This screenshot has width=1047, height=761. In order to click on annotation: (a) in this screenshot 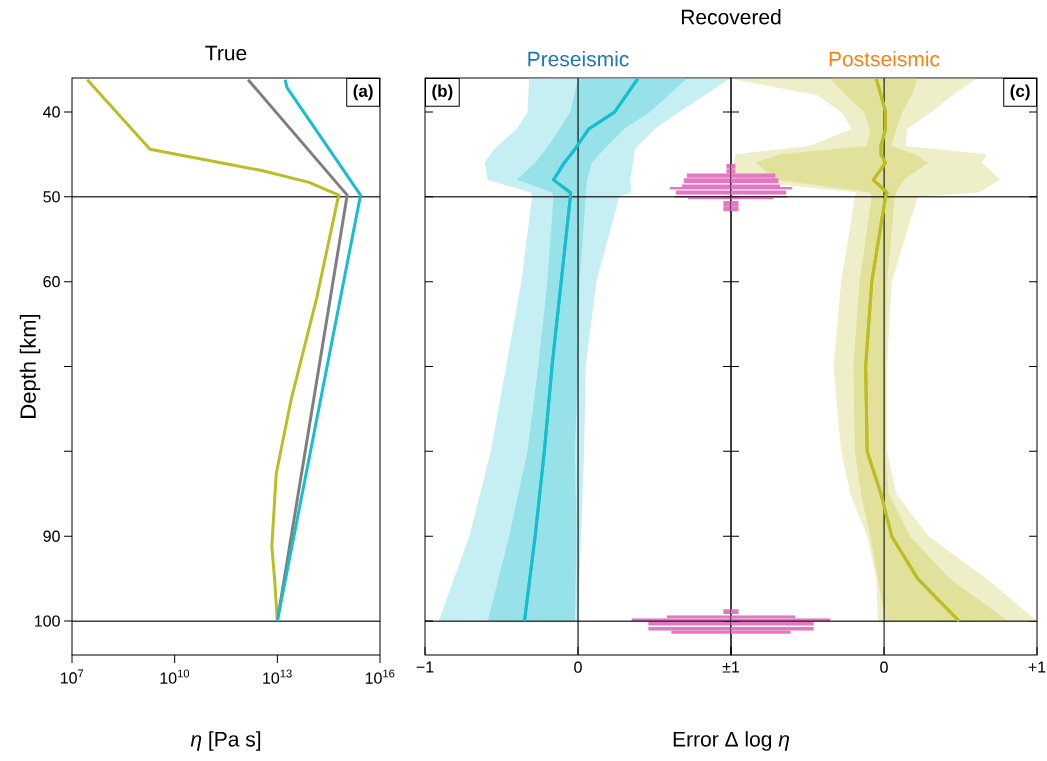, I will do `click(363, 92)`.